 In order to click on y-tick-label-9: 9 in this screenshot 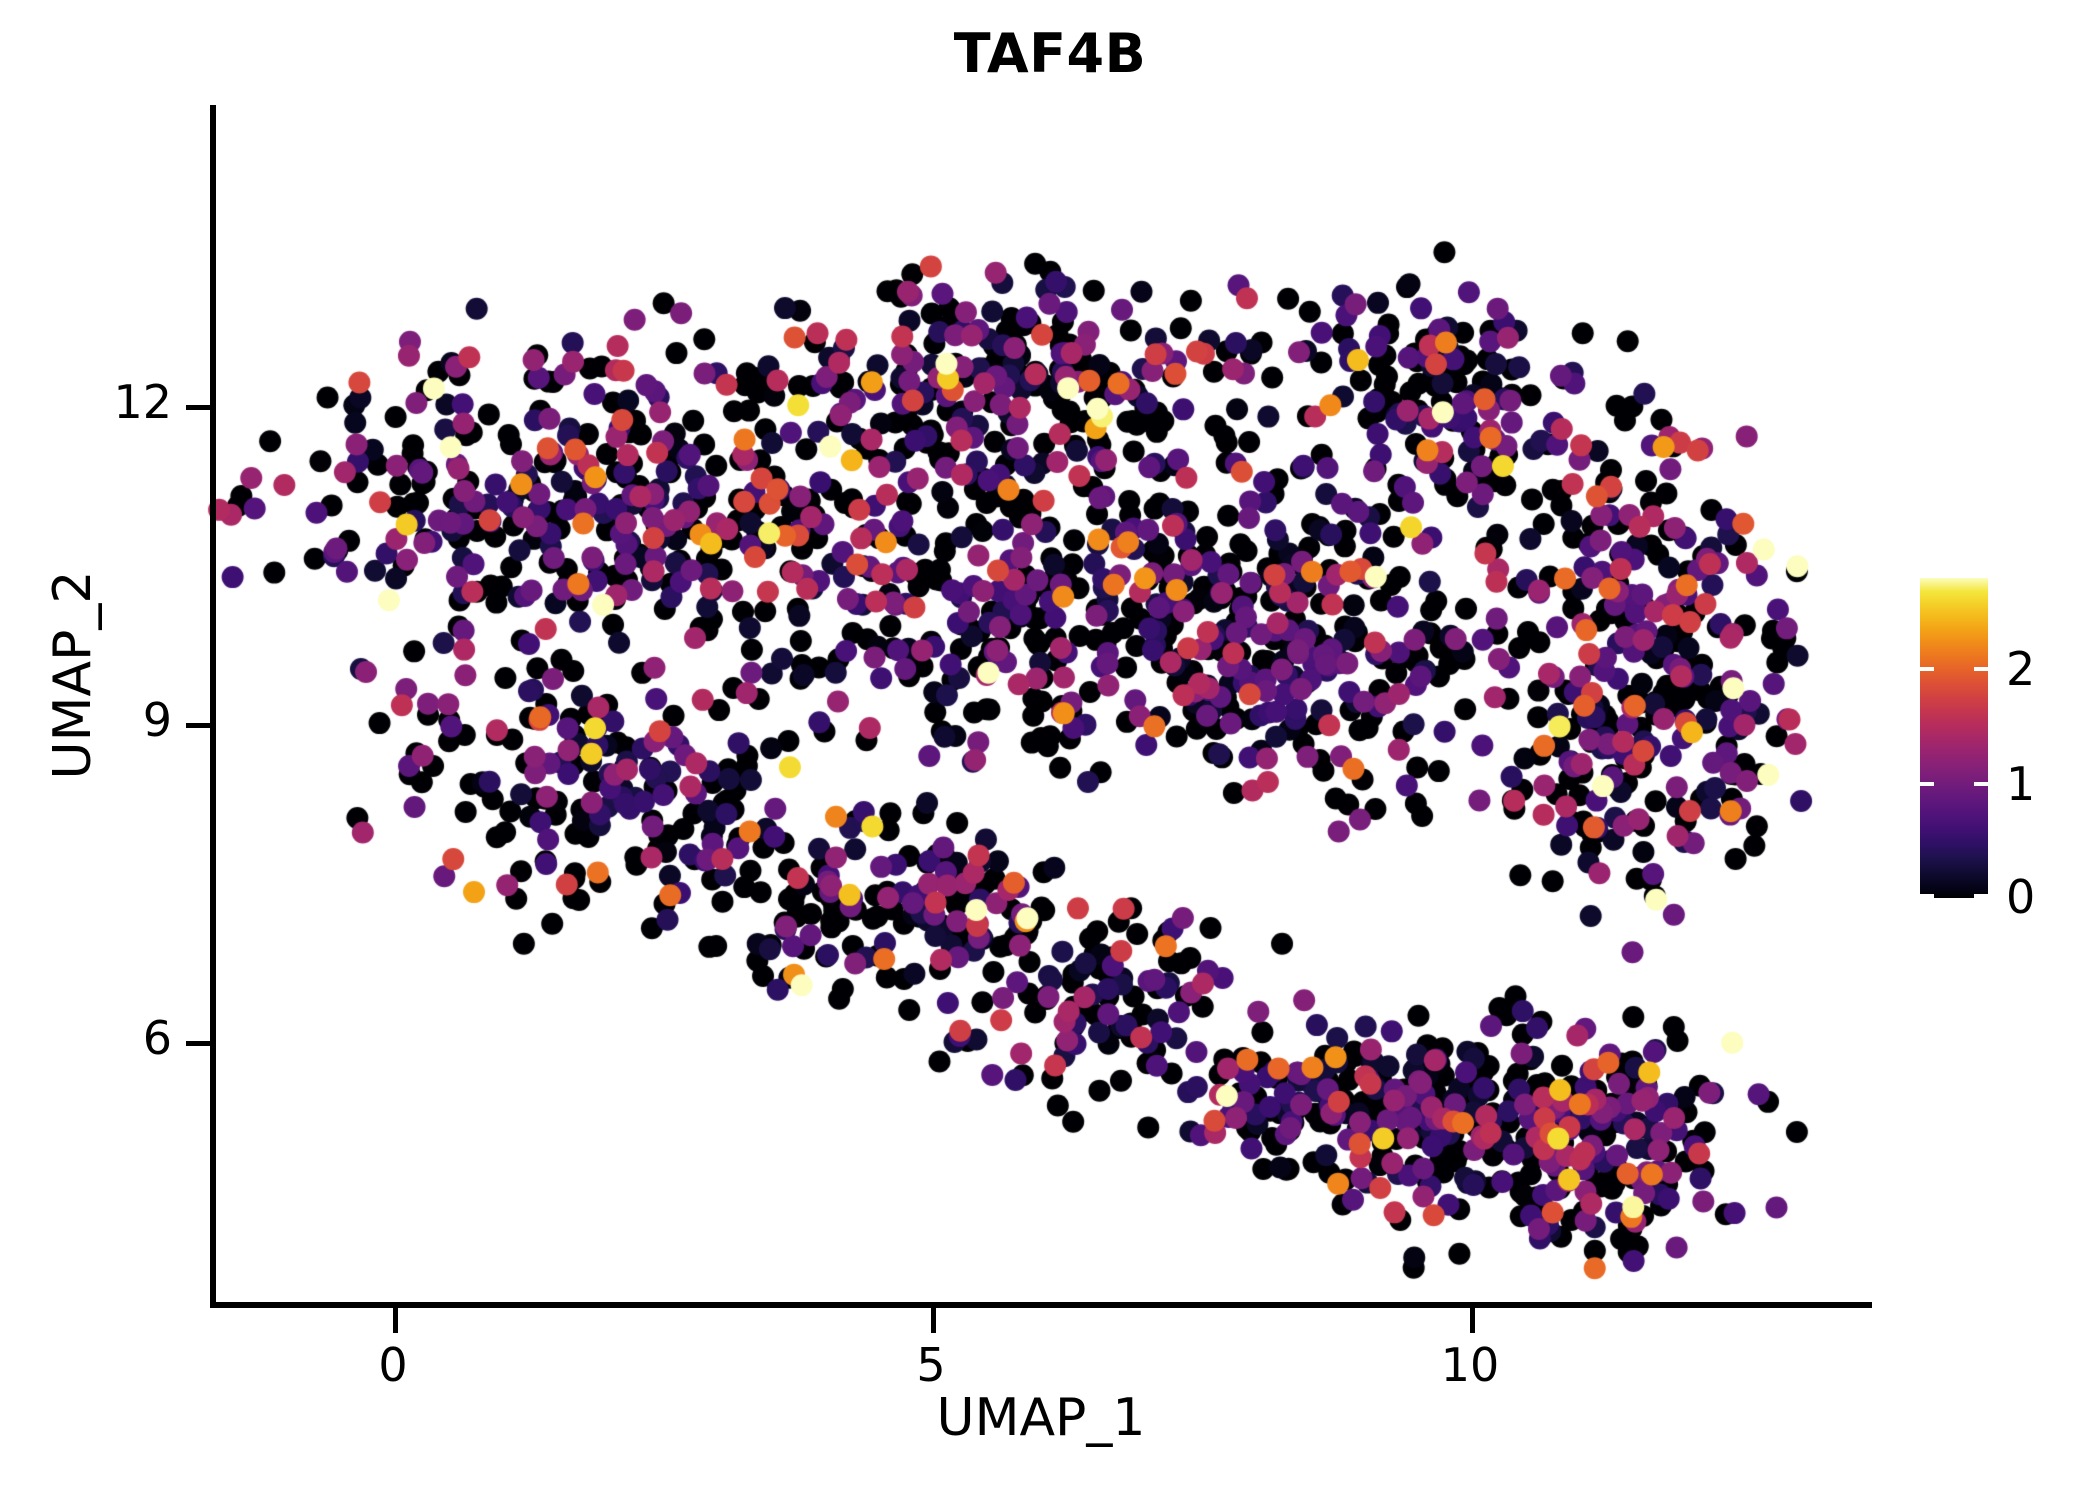, I will do `click(157, 720)`.